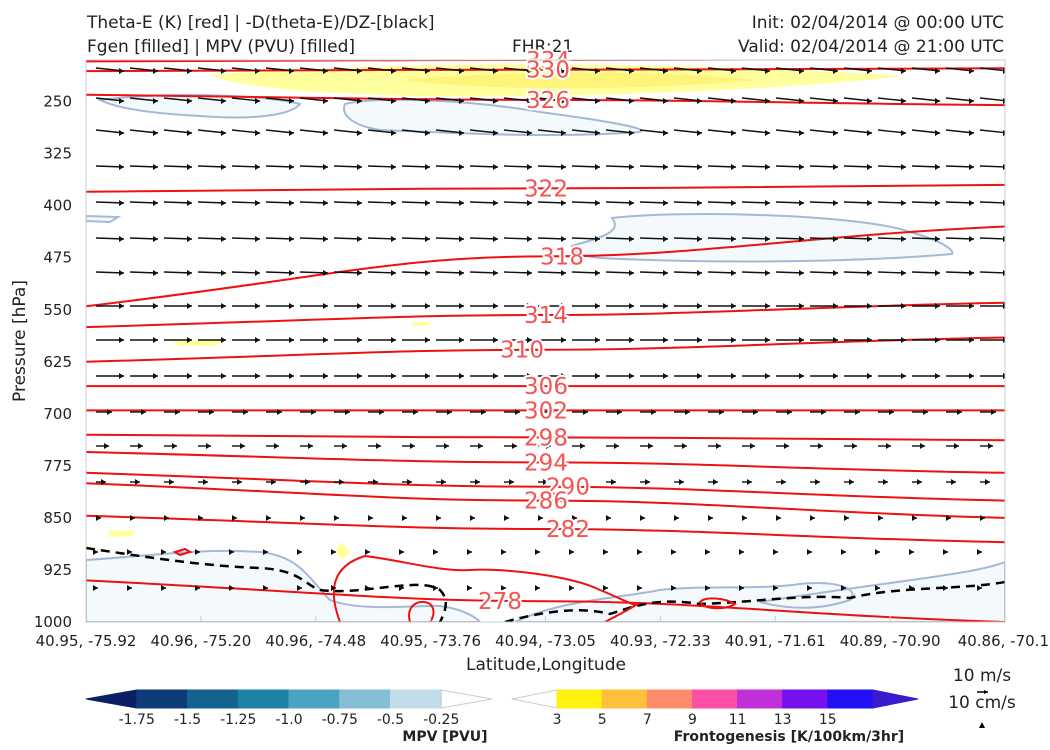 This screenshot has width=1050, height=750. Describe the element at coordinates (444, 737) in the screenshot. I see `mpv-colorbar-label: MPV [PVU]` at that location.